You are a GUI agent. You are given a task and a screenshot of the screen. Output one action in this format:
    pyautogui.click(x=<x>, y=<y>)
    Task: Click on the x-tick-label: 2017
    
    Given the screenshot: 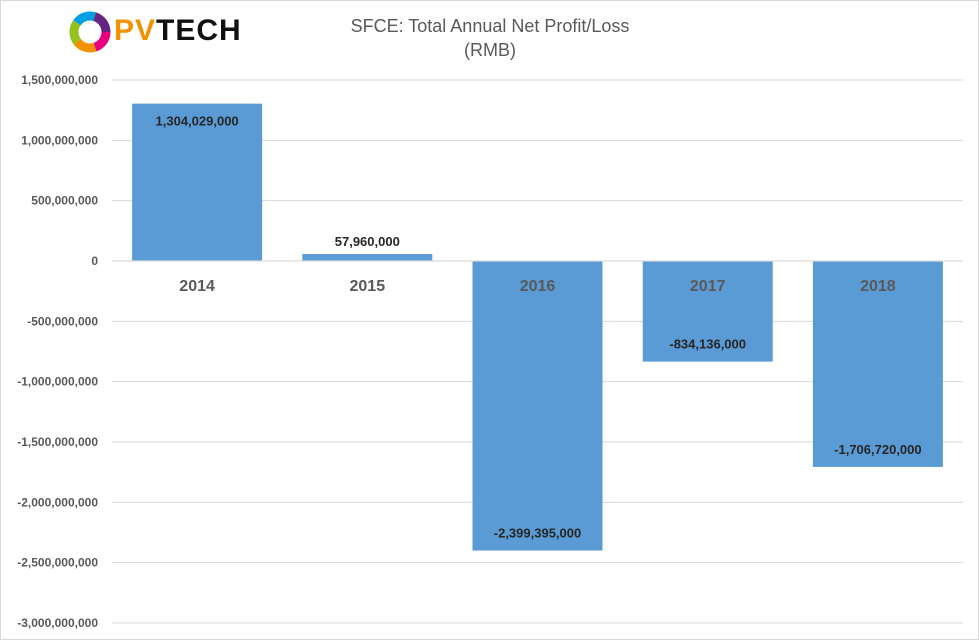 What is the action you would take?
    pyautogui.click(x=708, y=286)
    